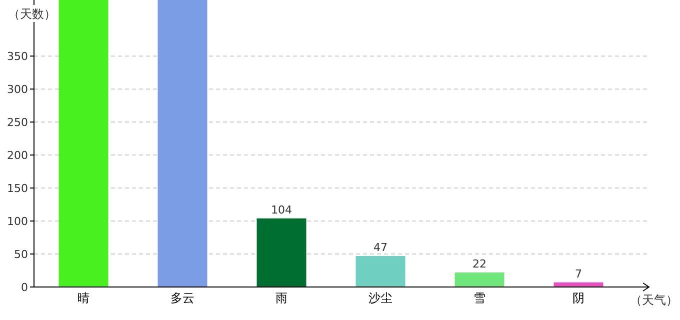 The width and height of the screenshot is (680, 320). I want to click on y-tick-label: 100, so click(17, 221).